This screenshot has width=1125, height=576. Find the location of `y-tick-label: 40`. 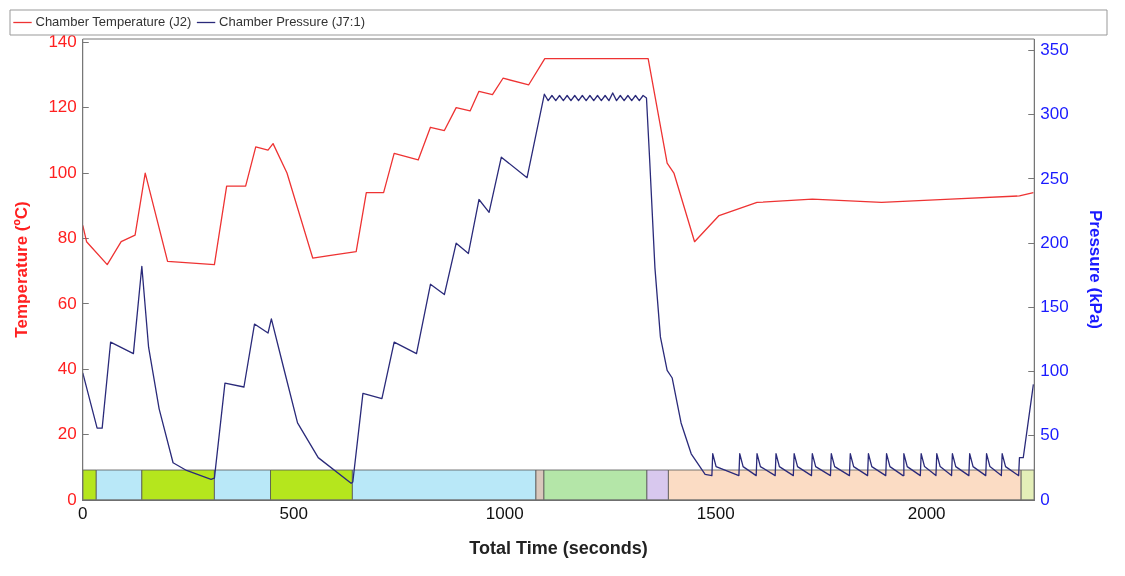

y-tick-label: 40 is located at coordinates (67, 368).